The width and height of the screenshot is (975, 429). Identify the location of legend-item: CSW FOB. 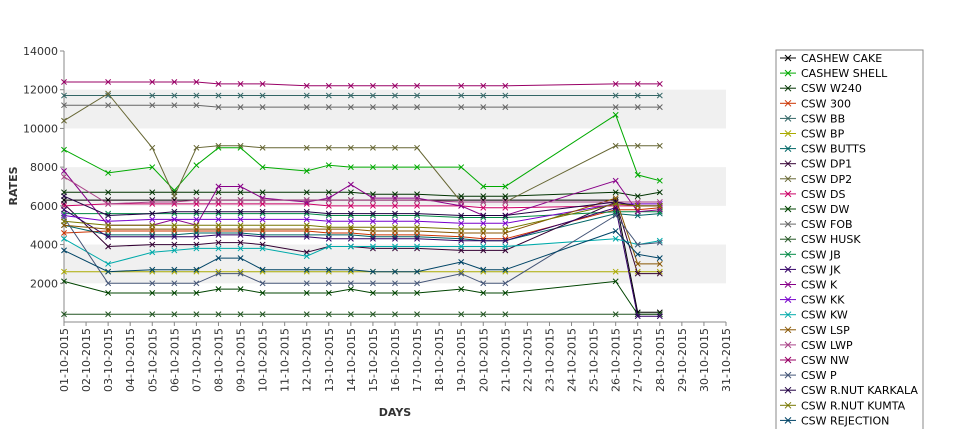
(816, 224).